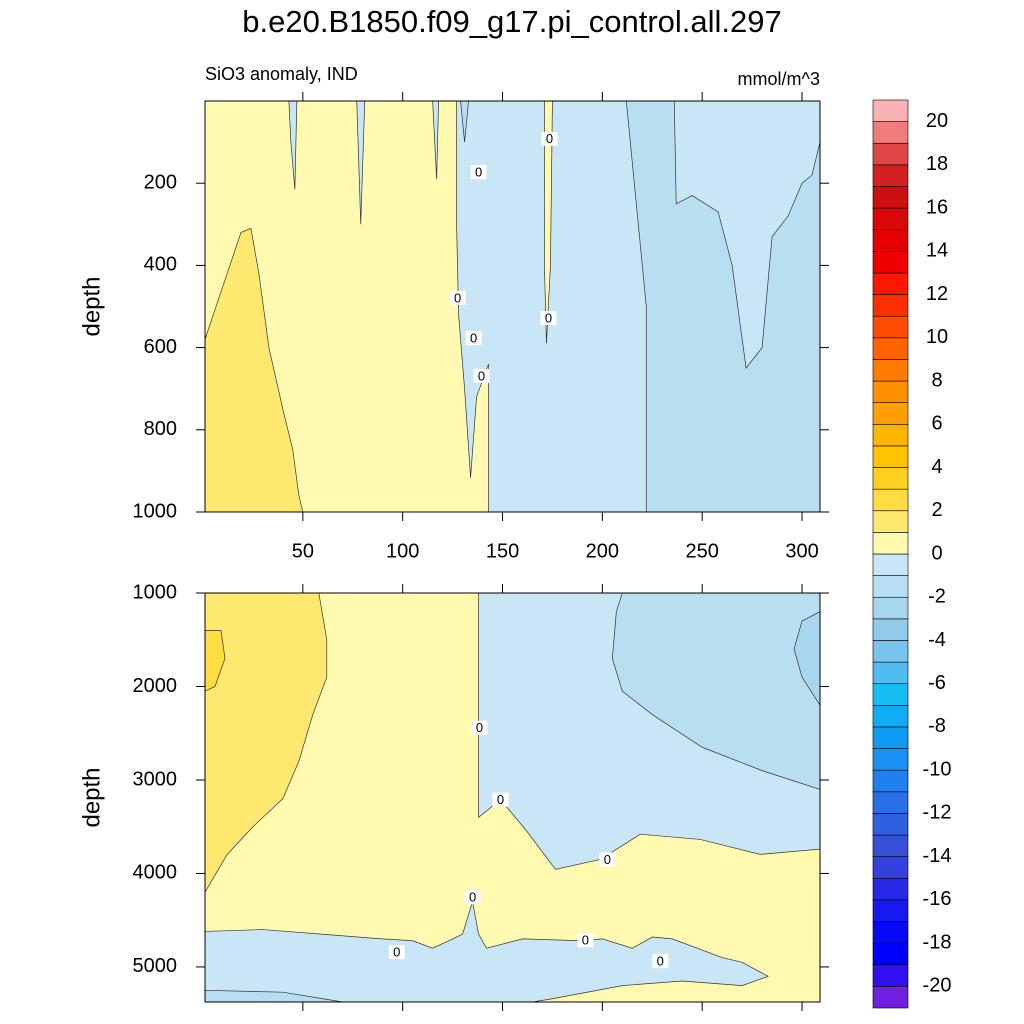 The height and width of the screenshot is (1024, 1024). What do you see at coordinates (937, 121) in the screenshot?
I see `colorbar-label: 20` at bounding box center [937, 121].